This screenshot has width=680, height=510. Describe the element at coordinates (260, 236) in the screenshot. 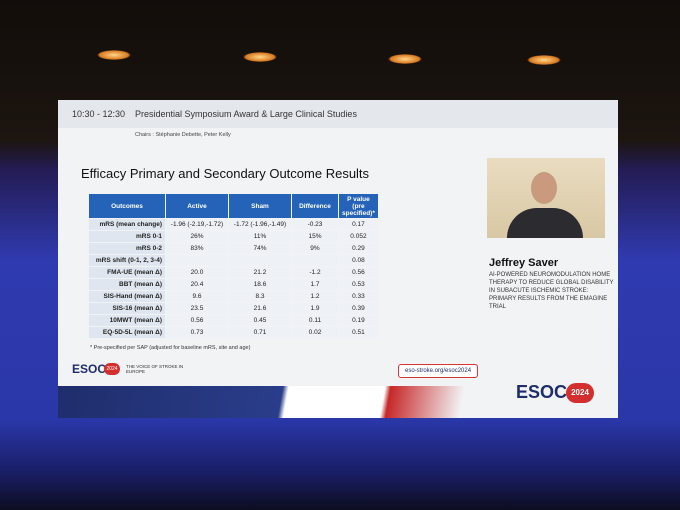

I see `table-cell: 11%` at that location.